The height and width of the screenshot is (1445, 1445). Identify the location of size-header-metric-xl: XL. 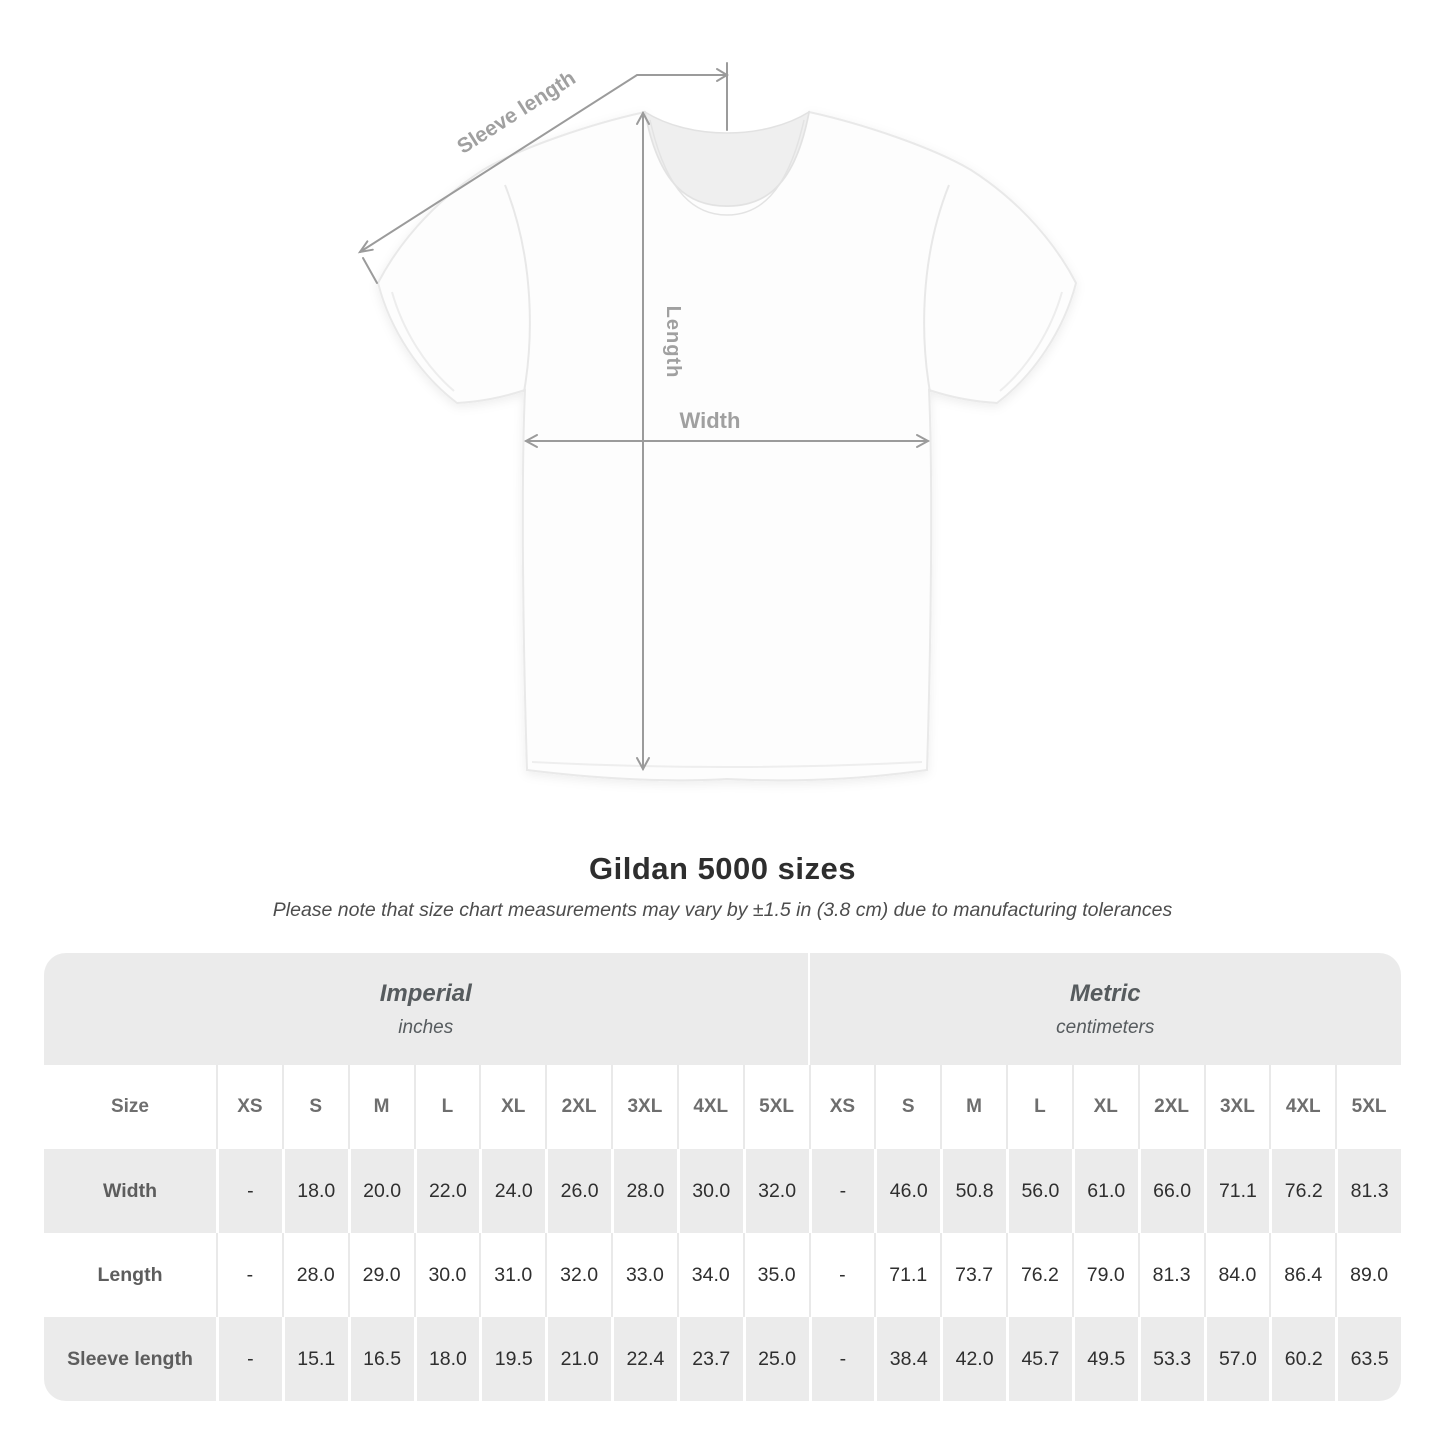
(1104, 1107).